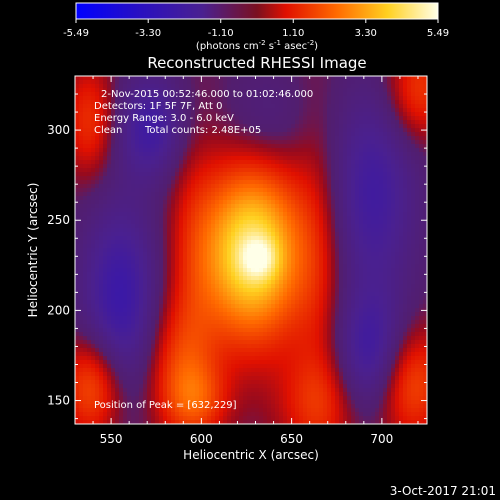  Describe the element at coordinates (256, 63) in the screenshot. I see `chart-title: Reconstructed RHESSI Image` at that location.